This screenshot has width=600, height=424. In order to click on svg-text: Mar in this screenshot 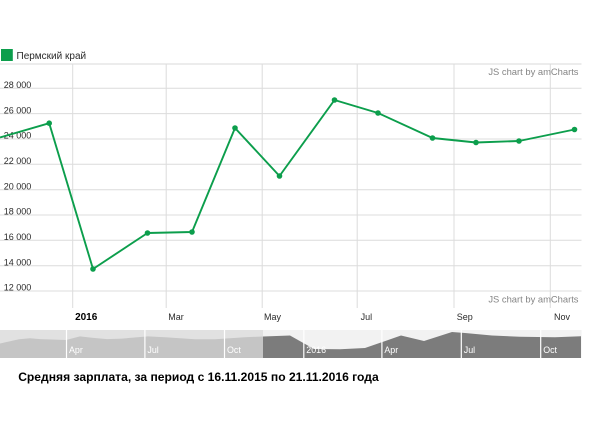, I will do `click(176, 317)`.